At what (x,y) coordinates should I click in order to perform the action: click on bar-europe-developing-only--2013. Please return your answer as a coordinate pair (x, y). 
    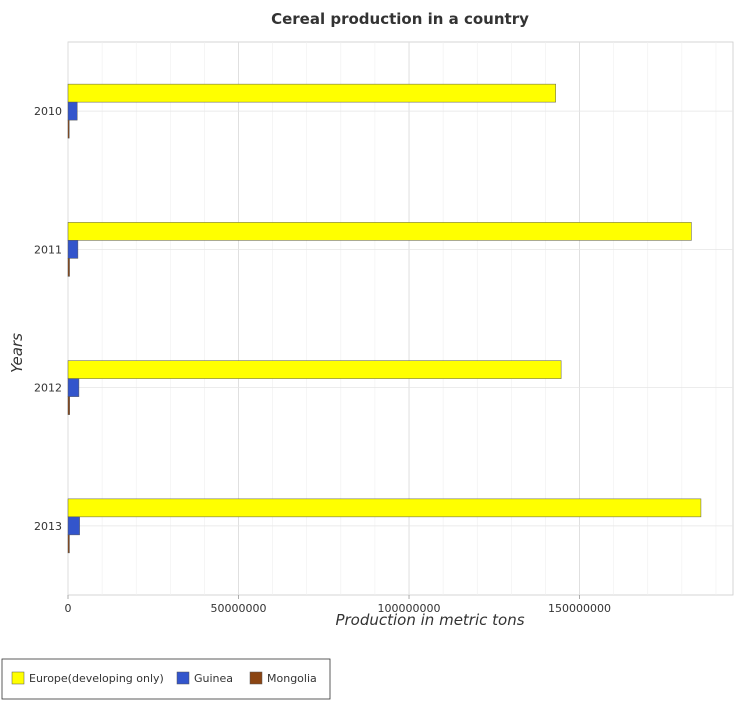
    Looking at the image, I should click on (384, 508).